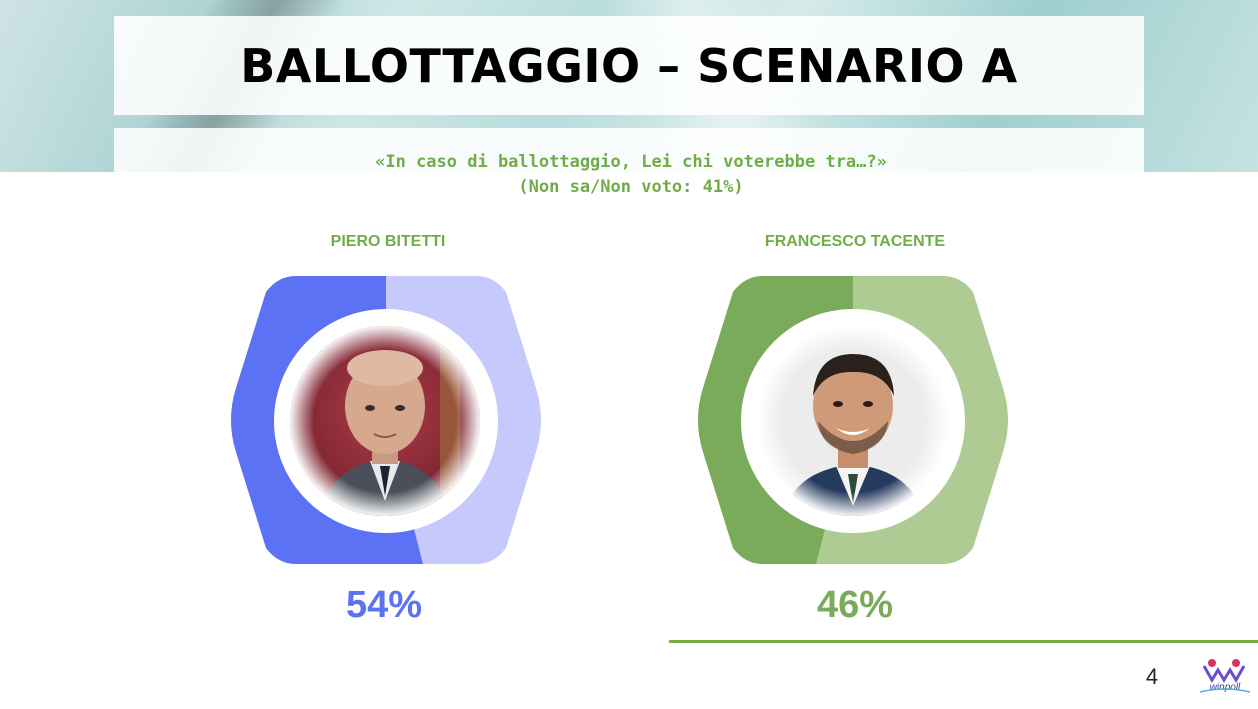 The height and width of the screenshot is (709, 1258). Describe the element at coordinates (1225, 687) in the screenshot. I see `svg-text: winpoll` at that location.